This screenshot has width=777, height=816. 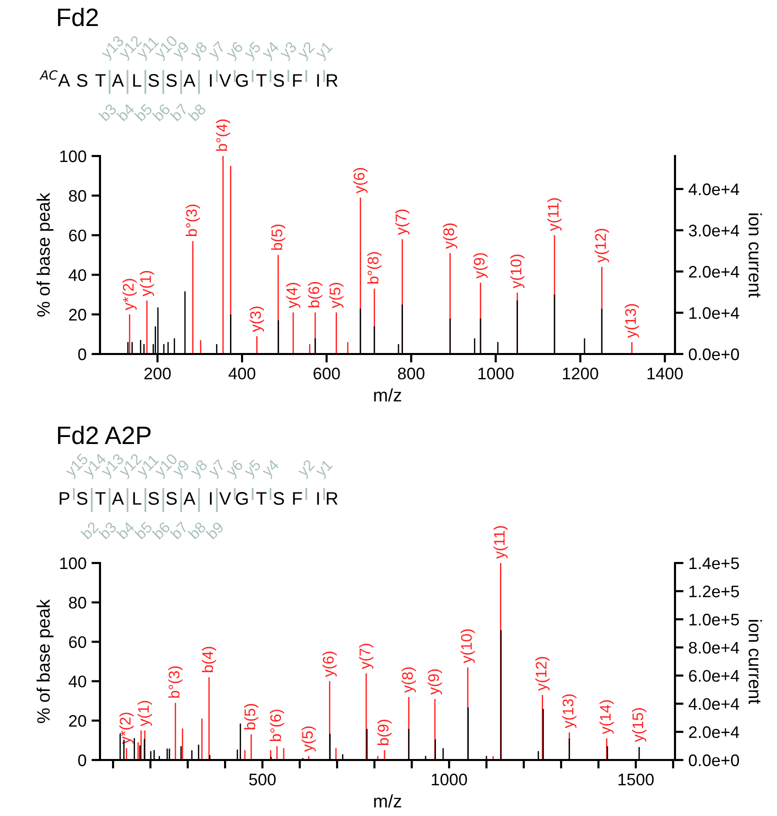 I want to click on x-tick-label: 800, so click(x=411, y=374).